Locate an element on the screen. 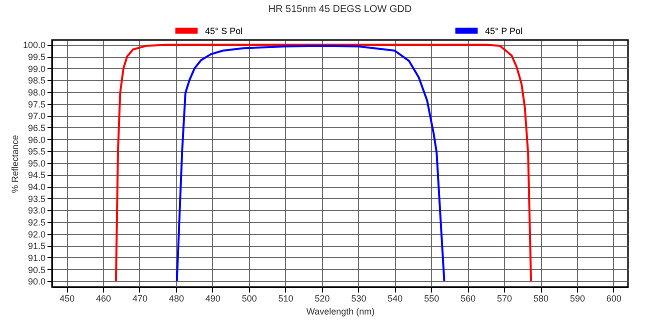 This screenshot has height=324, width=646. legend-label: 45° P Pol is located at coordinates (503, 31).